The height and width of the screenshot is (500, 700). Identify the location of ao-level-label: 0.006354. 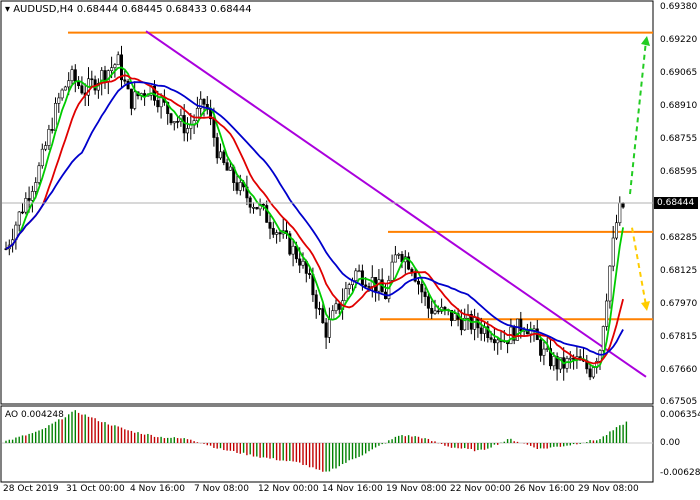
(680, 415).